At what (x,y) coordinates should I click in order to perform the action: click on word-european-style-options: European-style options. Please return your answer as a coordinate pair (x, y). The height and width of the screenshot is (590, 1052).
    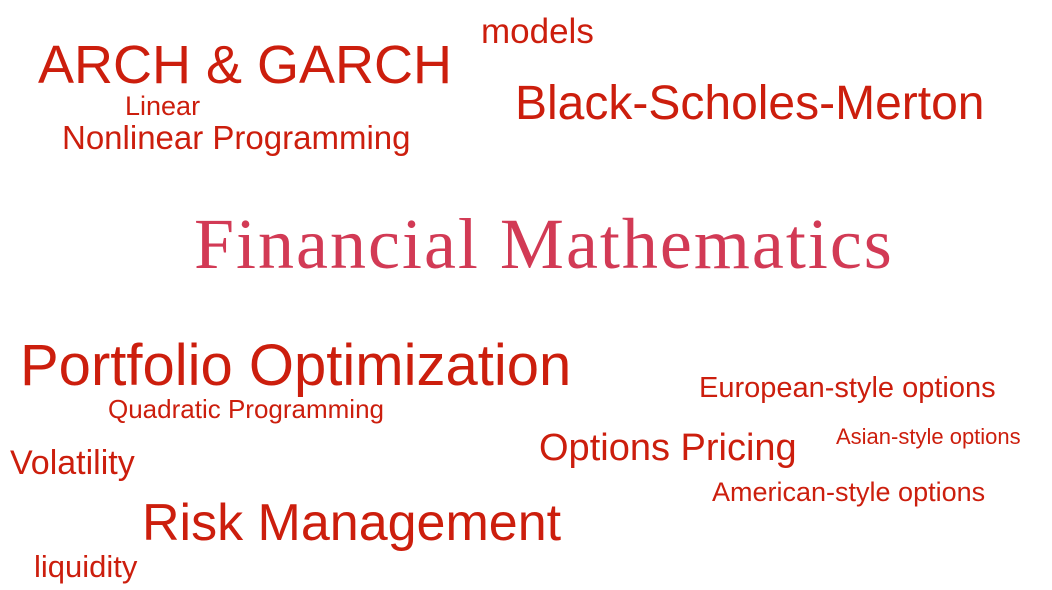
    Looking at the image, I should click on (847, 388).